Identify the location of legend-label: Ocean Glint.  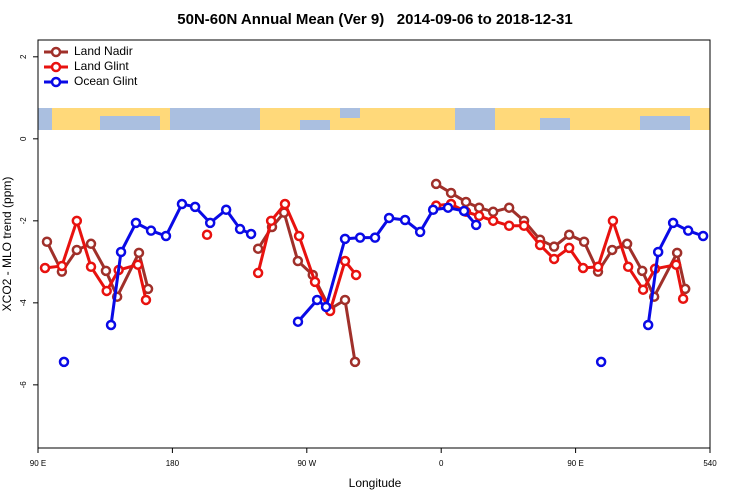
(106, 81).